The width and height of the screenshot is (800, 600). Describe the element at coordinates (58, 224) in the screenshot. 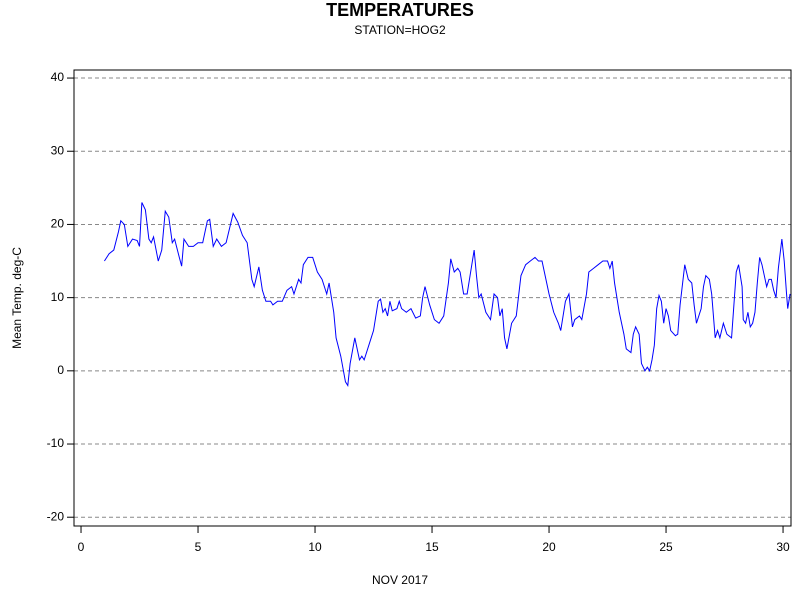

I see `y-tick-label: 20` at that location.